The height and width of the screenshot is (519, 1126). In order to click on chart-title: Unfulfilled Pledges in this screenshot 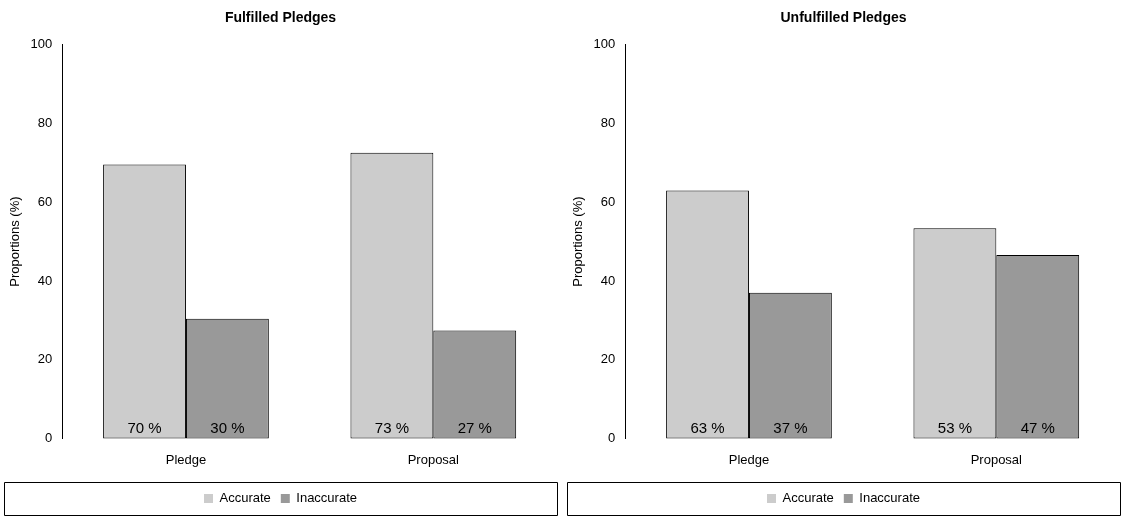, I will do `click(843, 17)`.